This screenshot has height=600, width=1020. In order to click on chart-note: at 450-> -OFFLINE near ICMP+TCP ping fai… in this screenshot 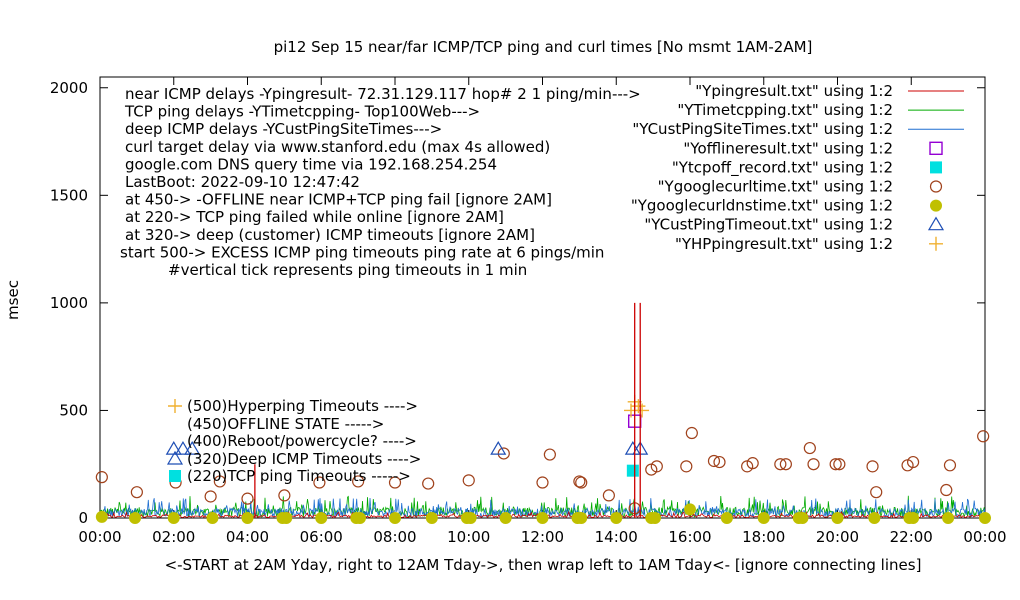, I will do `click(338, 200)`.